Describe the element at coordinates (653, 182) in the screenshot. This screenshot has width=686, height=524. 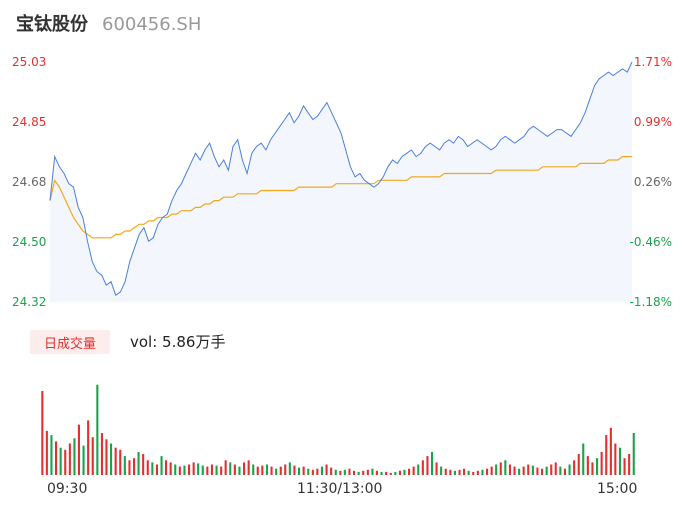
I see `y-tick-right: 0.26%` at that location.